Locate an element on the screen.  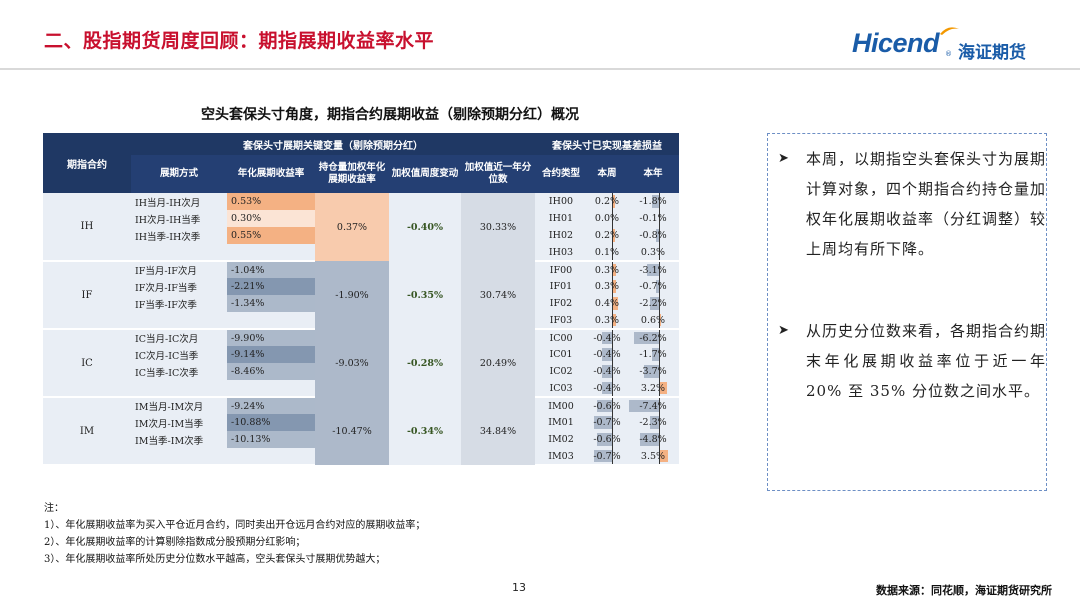
contract-type: IM02 is located at coordinates (561, 439).